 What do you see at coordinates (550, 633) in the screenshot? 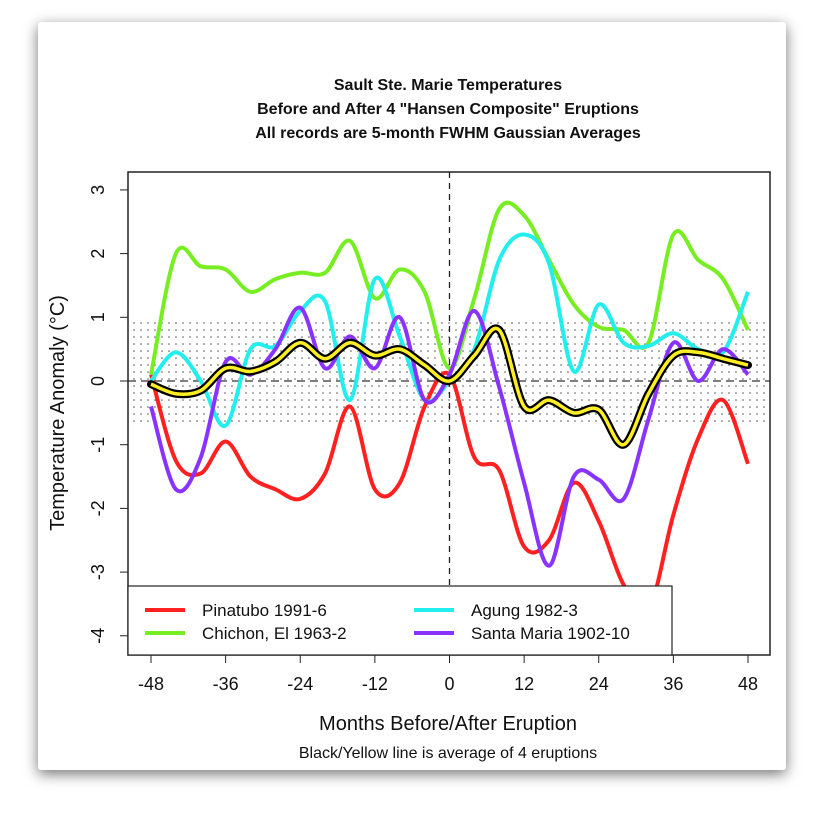
I see `legend-label: Santa Maria 1902-10` at bounding box center [550, 633].